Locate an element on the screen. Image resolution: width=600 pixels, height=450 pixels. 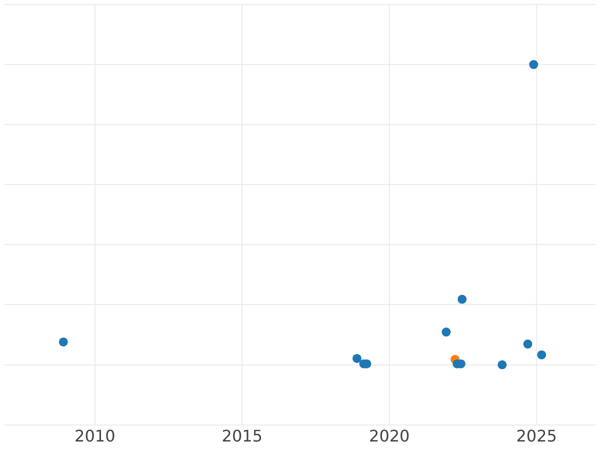
x-tick-label: 2010 is located at coordinates (95, 436).